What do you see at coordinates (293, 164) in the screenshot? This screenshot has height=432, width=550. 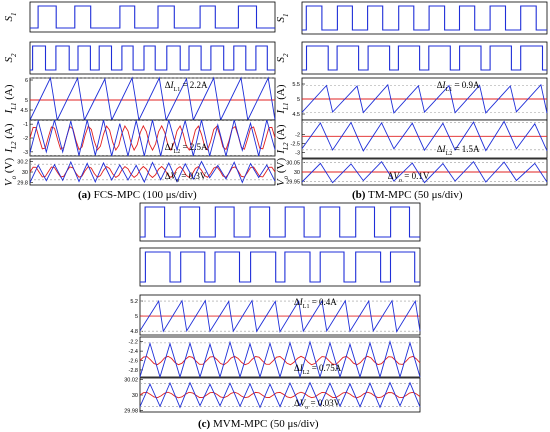 I see `y-tick-label: 30.05` at bounding box center [293, 164].